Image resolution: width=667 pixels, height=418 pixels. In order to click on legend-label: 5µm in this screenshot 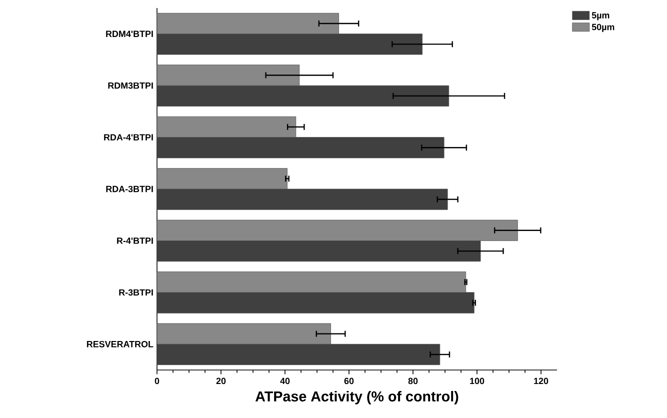, I will do `click(601, 16)`.